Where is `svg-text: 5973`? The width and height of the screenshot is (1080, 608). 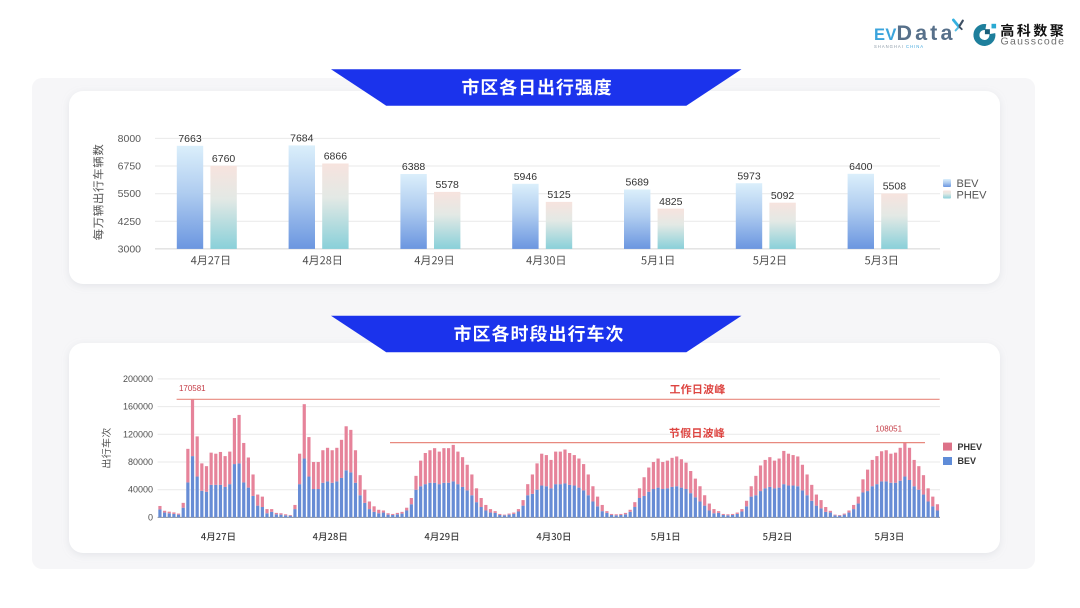 svg-text: 5973 is located at coordinates (749, 176).